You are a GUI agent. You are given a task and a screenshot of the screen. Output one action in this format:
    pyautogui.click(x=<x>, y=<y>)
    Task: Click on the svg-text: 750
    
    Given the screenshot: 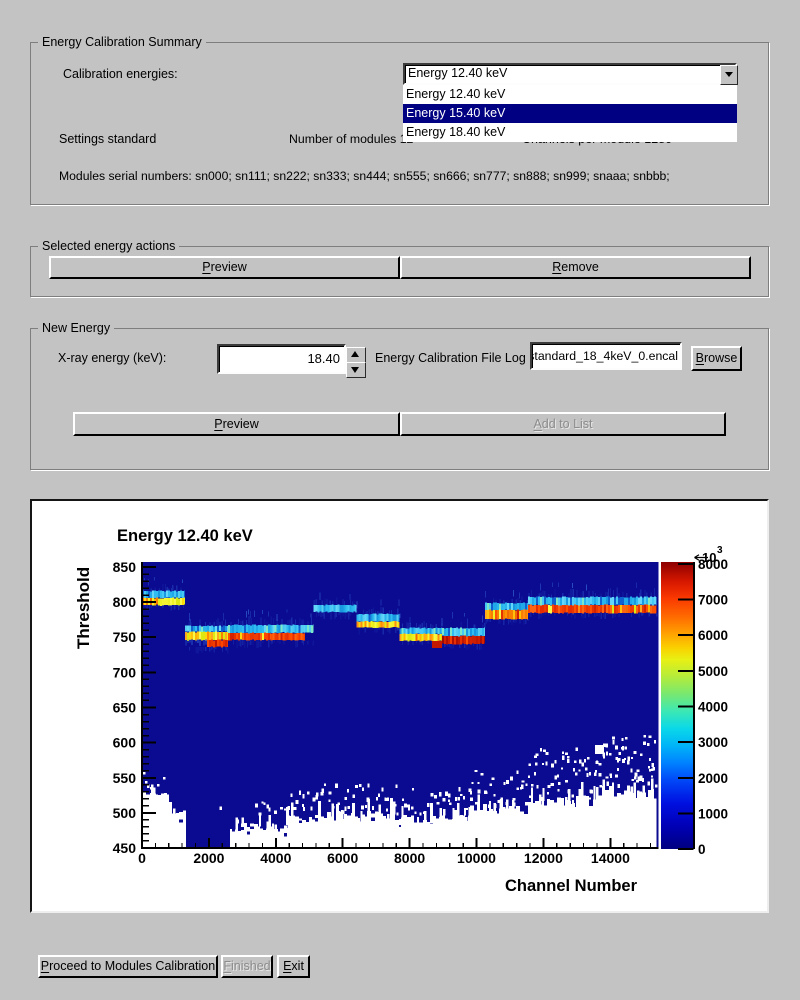 What is the action you would take?
    pyautogui.click(x=125, y=637)
    